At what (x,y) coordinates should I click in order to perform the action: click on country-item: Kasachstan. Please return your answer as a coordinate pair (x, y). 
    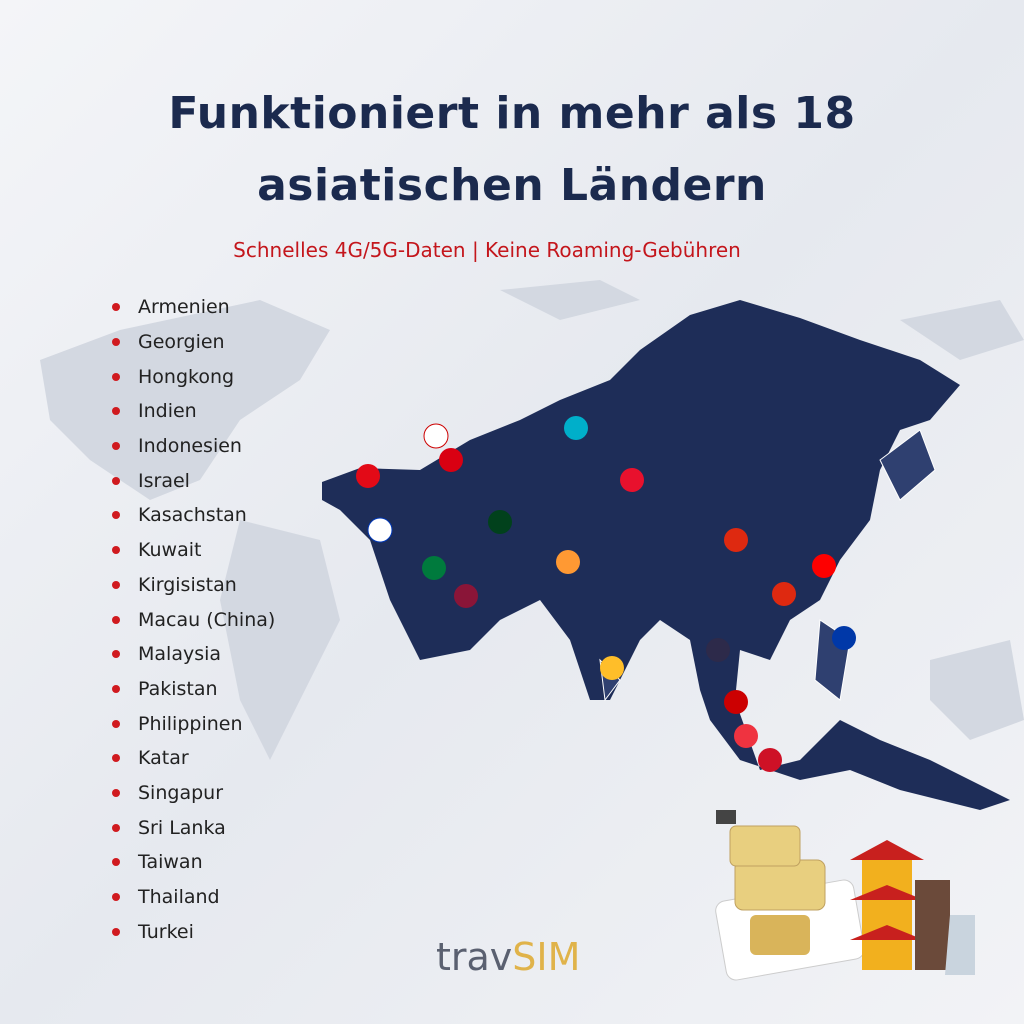
    Looking at the image, I should click on (193, 515).